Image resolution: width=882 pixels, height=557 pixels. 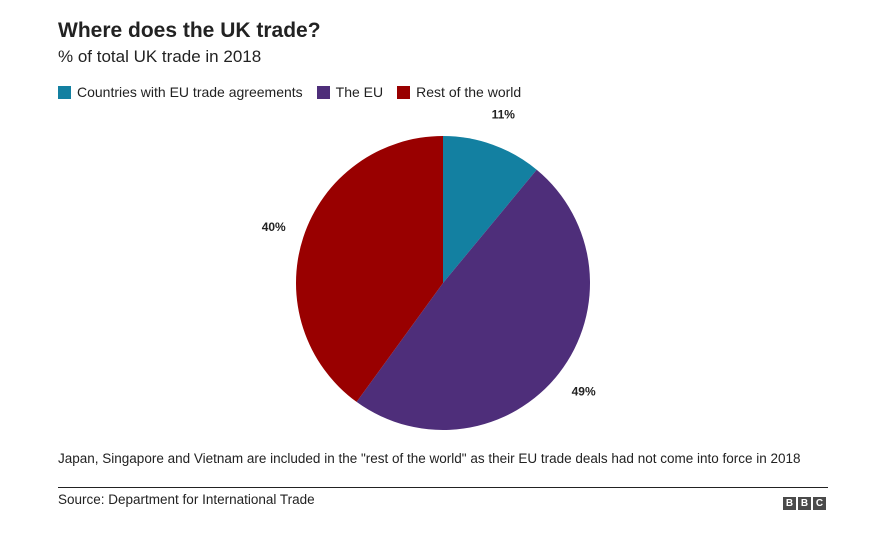 What do you see at coordinates (274, 227) in the screenshot?
I see `pie-label-rest-of-the-world: 40%` at bounding box center [274, 227].